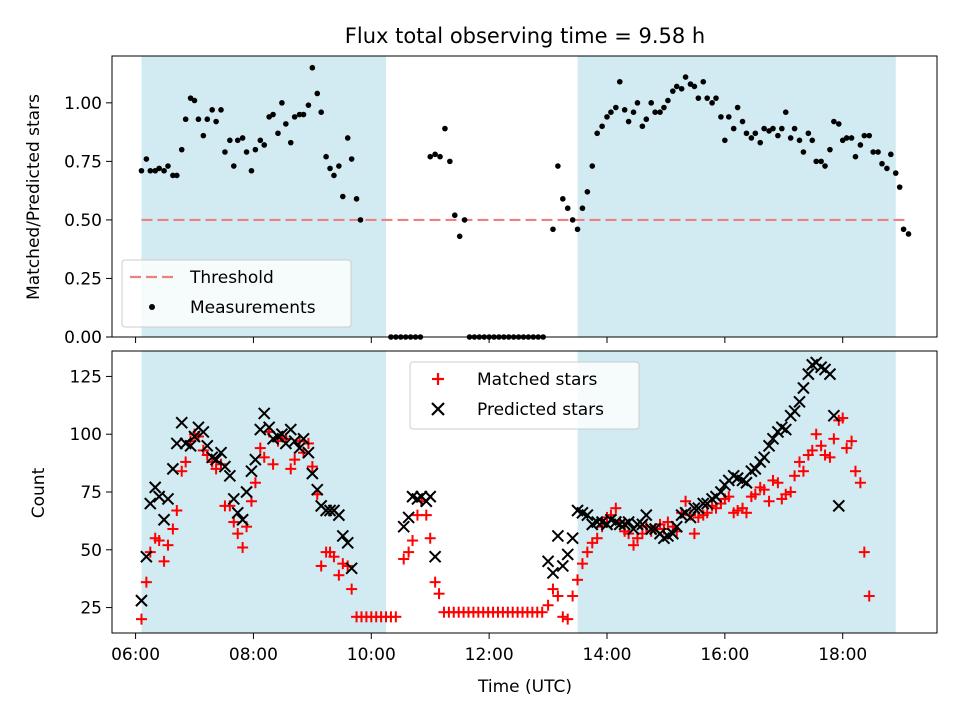  What do you see at coordinates (524, 687) in the screenshot?
I see `x-axis-label: Time (UTC)` at bounding box center [524, 687].